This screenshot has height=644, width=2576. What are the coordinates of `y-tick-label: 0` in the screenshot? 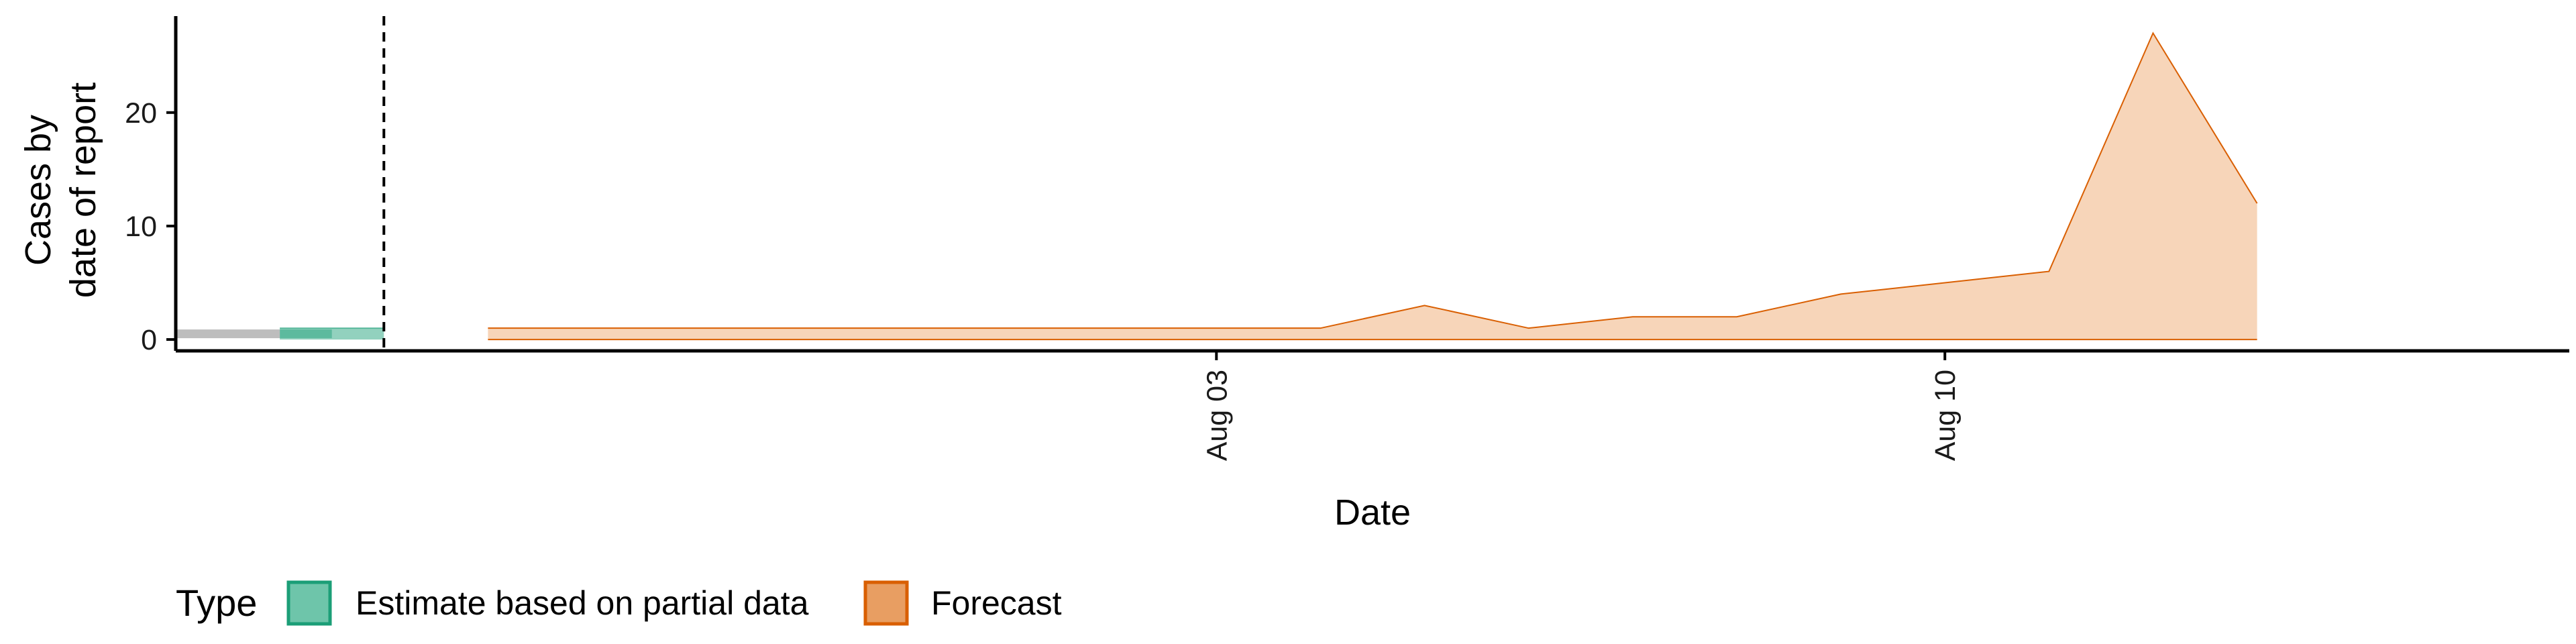 It's located at (149, 340).